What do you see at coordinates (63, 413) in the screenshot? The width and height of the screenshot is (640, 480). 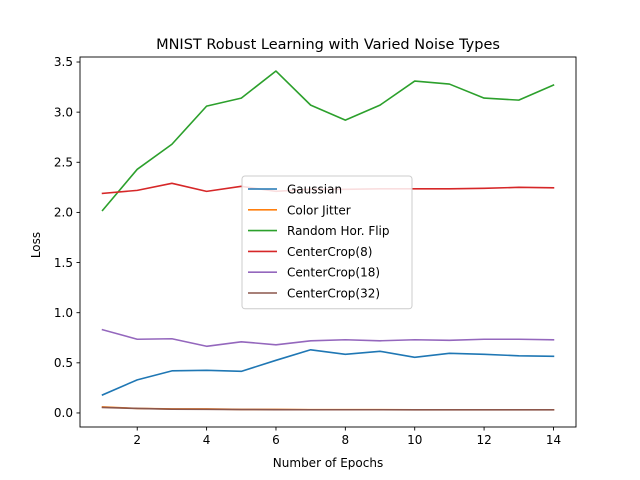 I see `y-tick-label: 0.0` at bounding box center [63, 413].